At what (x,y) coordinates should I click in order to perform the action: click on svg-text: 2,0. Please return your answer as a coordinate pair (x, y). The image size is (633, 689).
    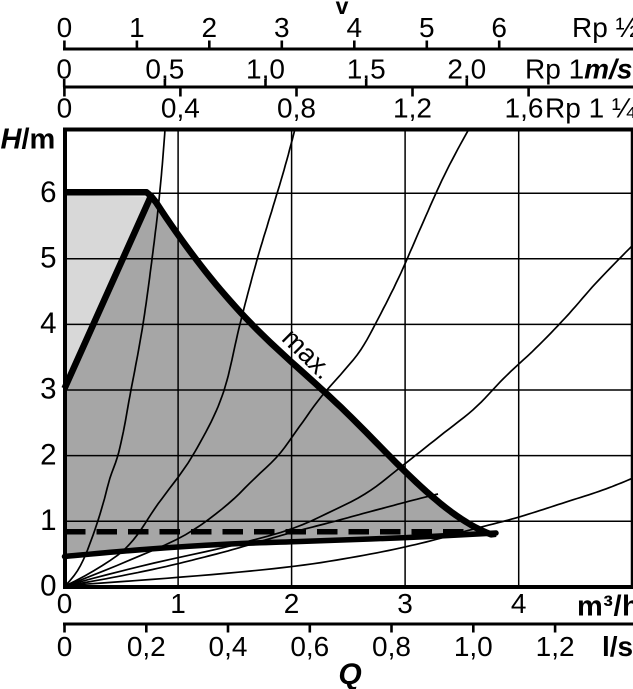
    Looking at the image, I should click on (466, 69).